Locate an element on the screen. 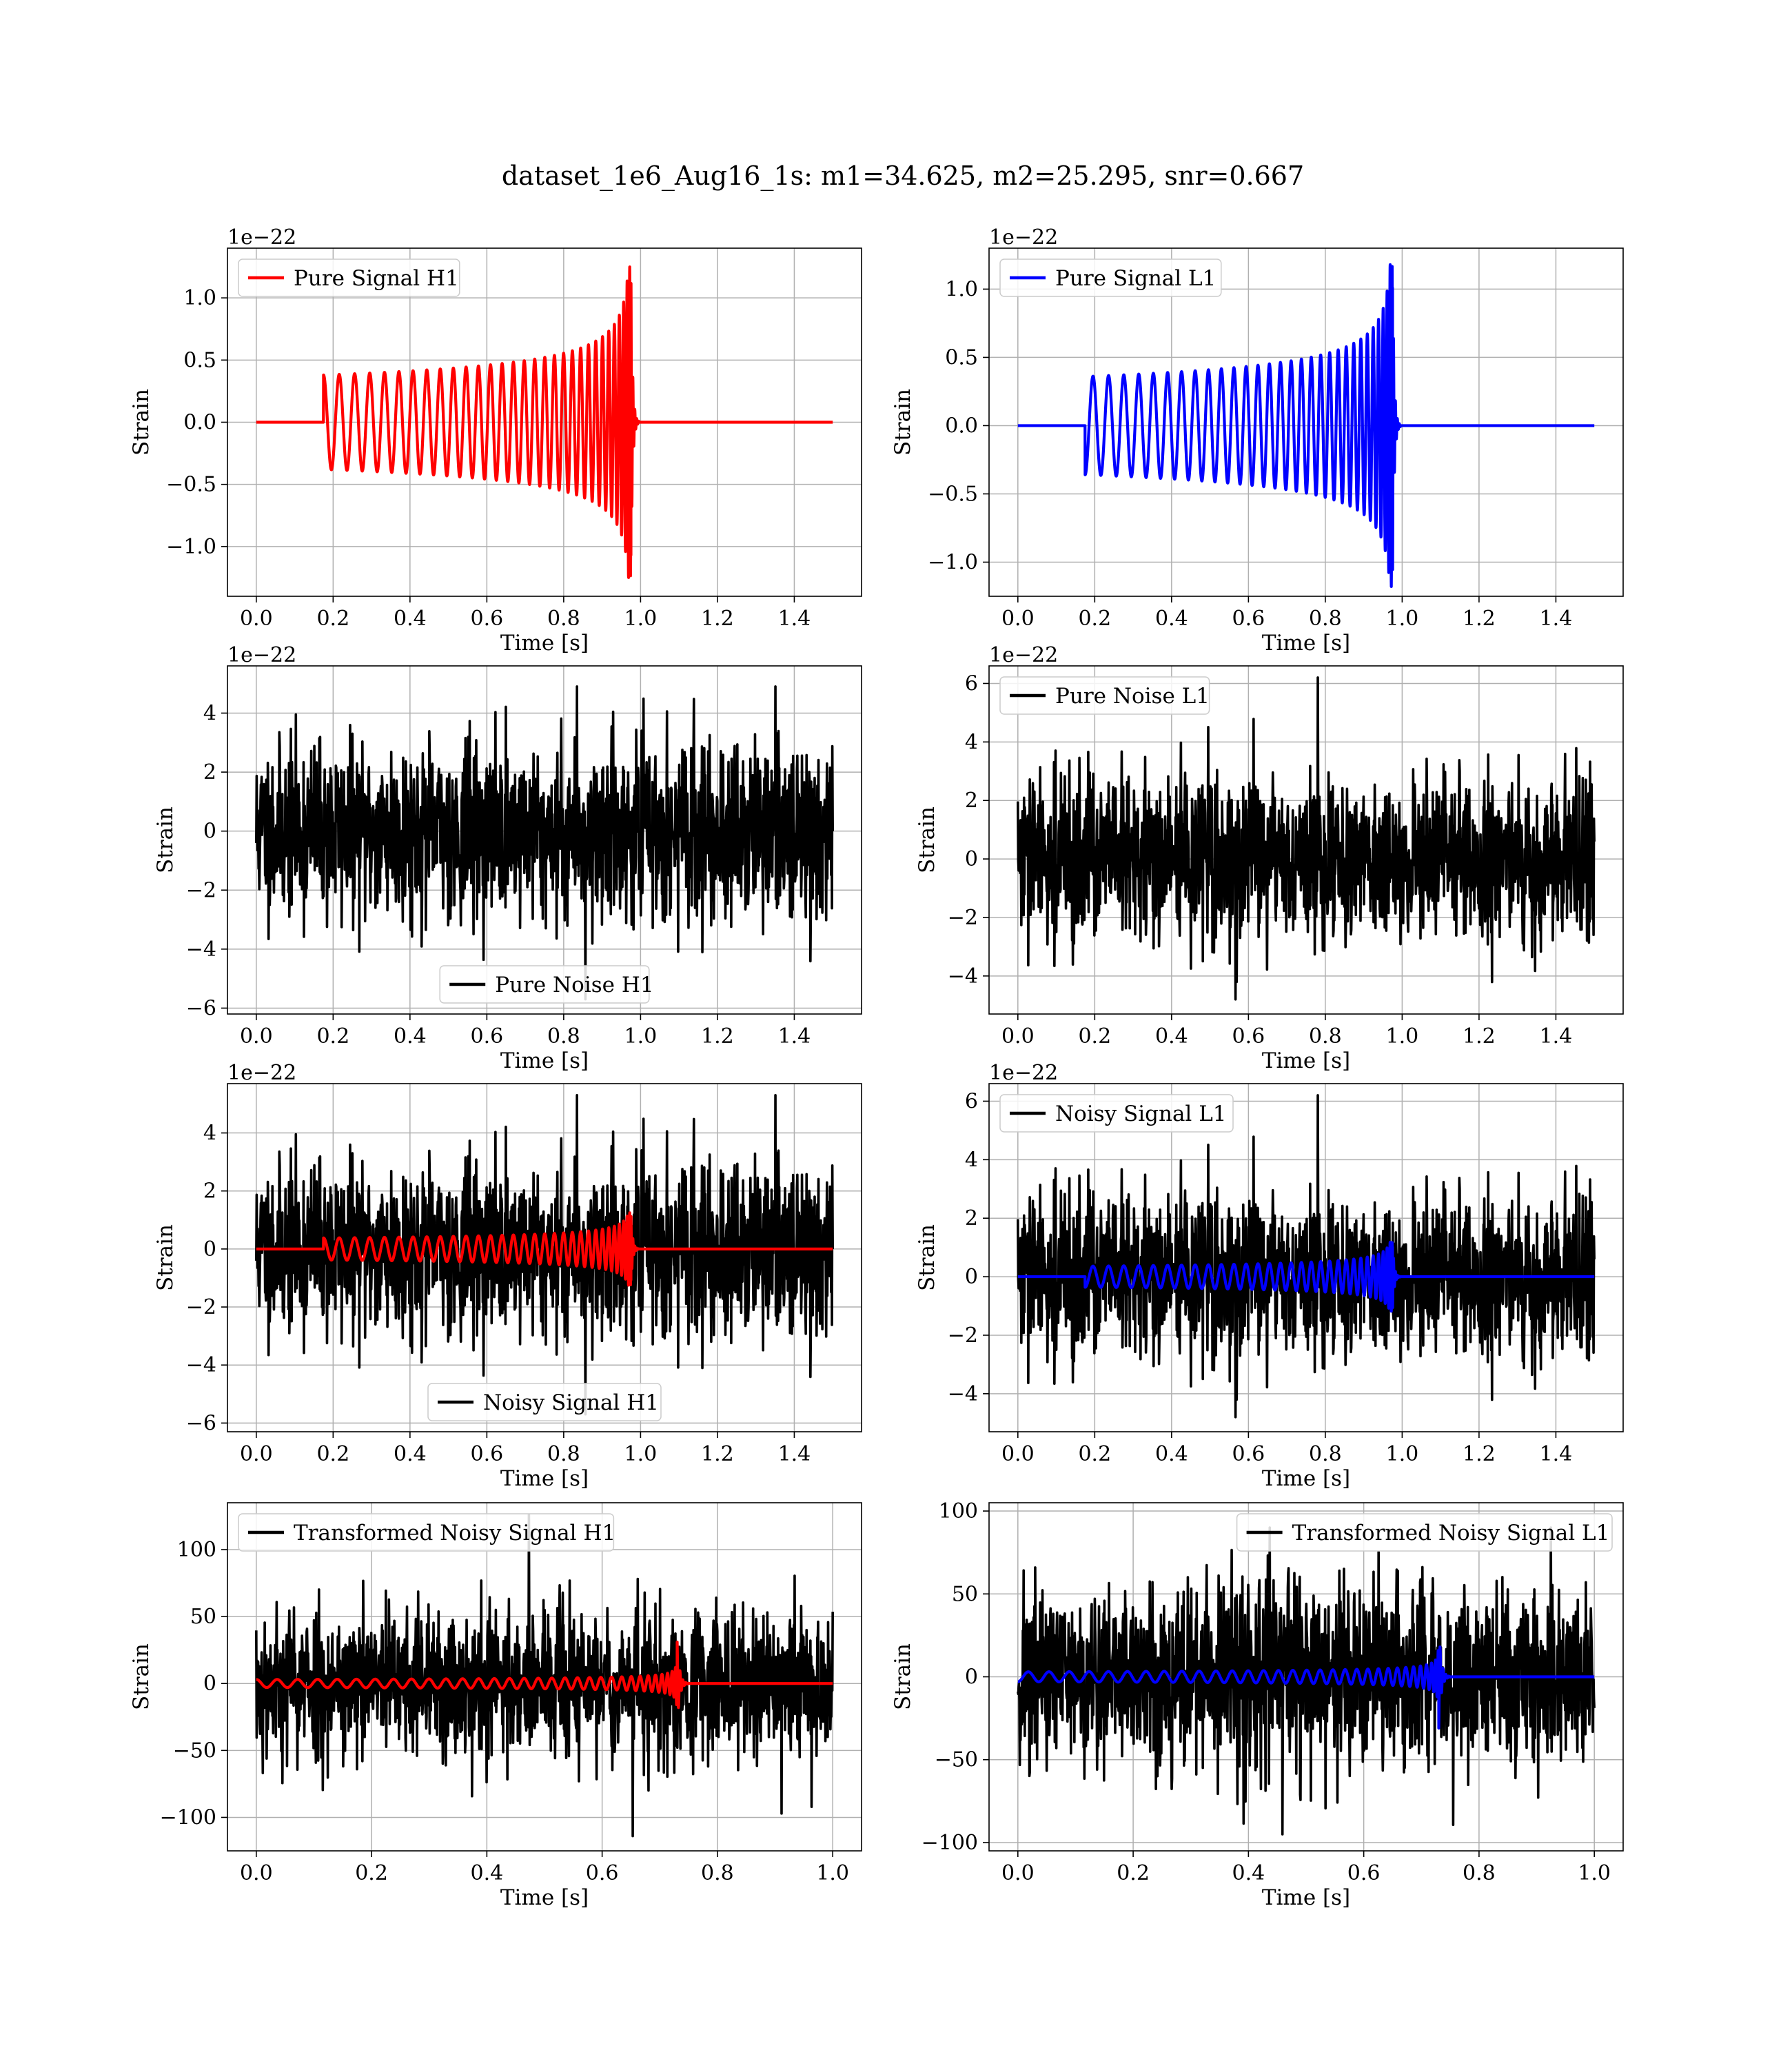 The width and height of the screenshot is (1792, 2068). legend-label: Noisy Signal H1 is located at coordinates (571, 1402).